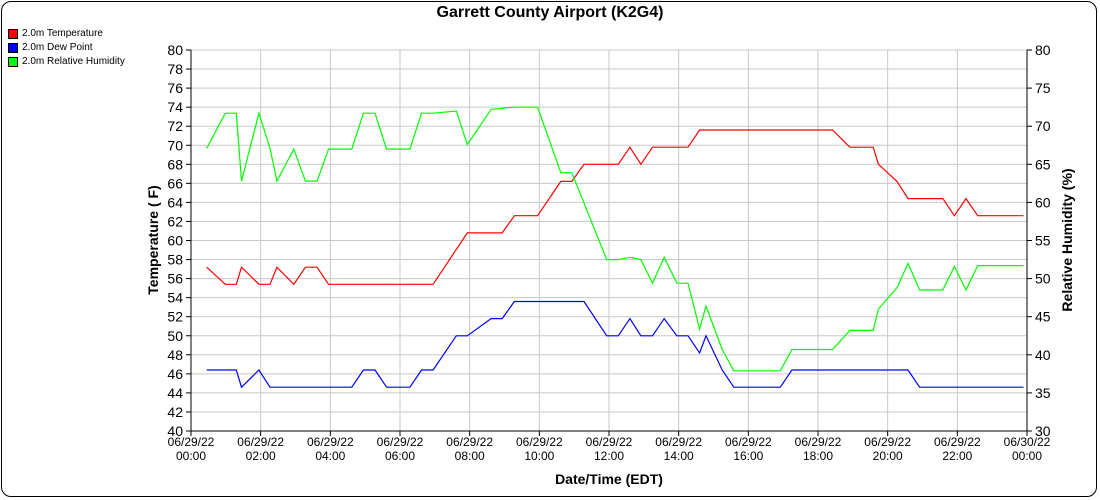 Image resolution: width=1100 pixels, height=500 pixels. Describe the element at coordinates (1043, 393) in the screenshot. I see `y2-tick-label: 35` at that location.